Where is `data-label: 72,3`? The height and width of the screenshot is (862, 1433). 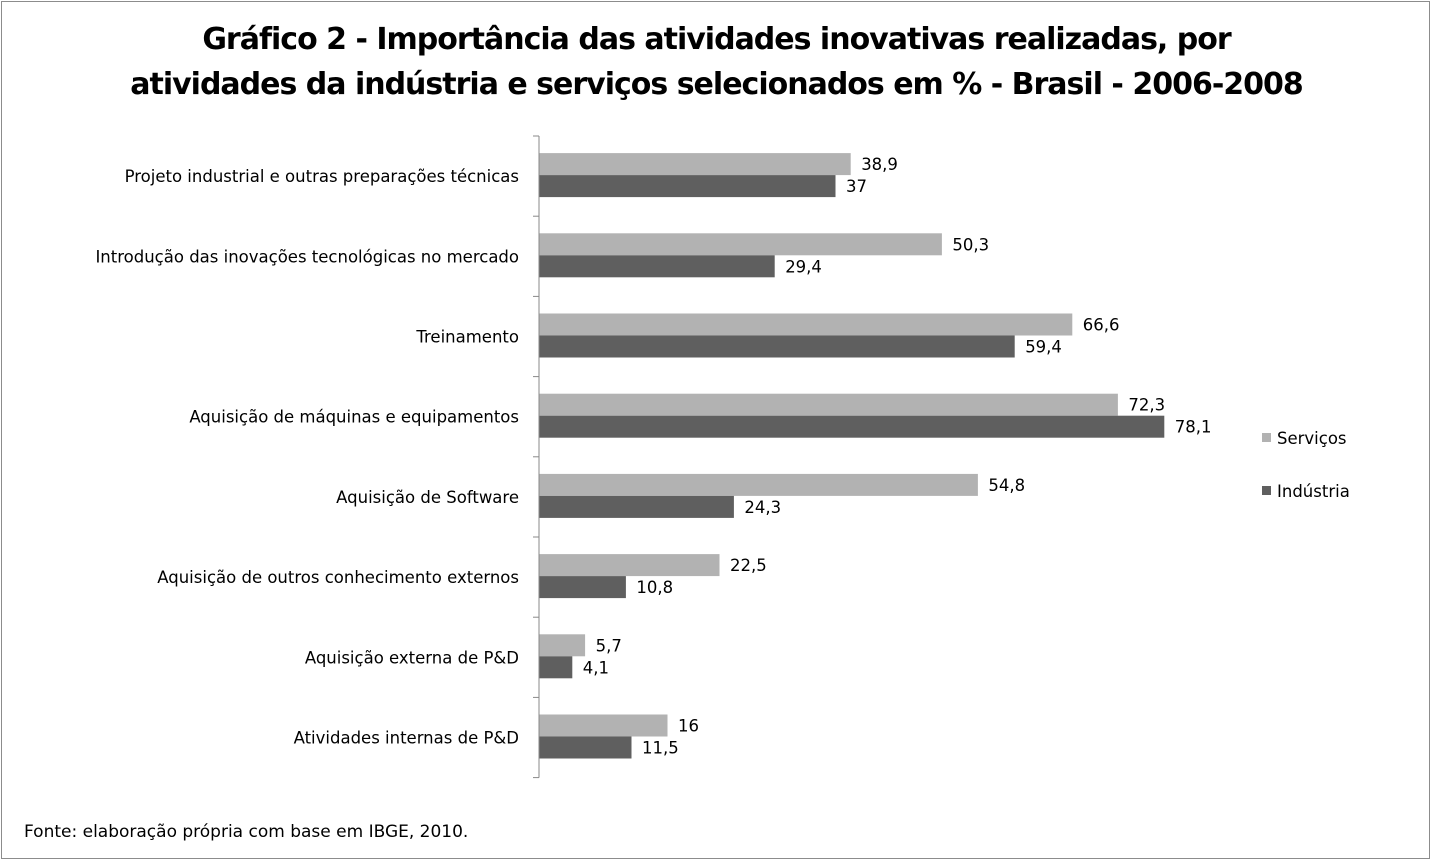 data-label: 72,3 is located at coordinates (1146, 405).